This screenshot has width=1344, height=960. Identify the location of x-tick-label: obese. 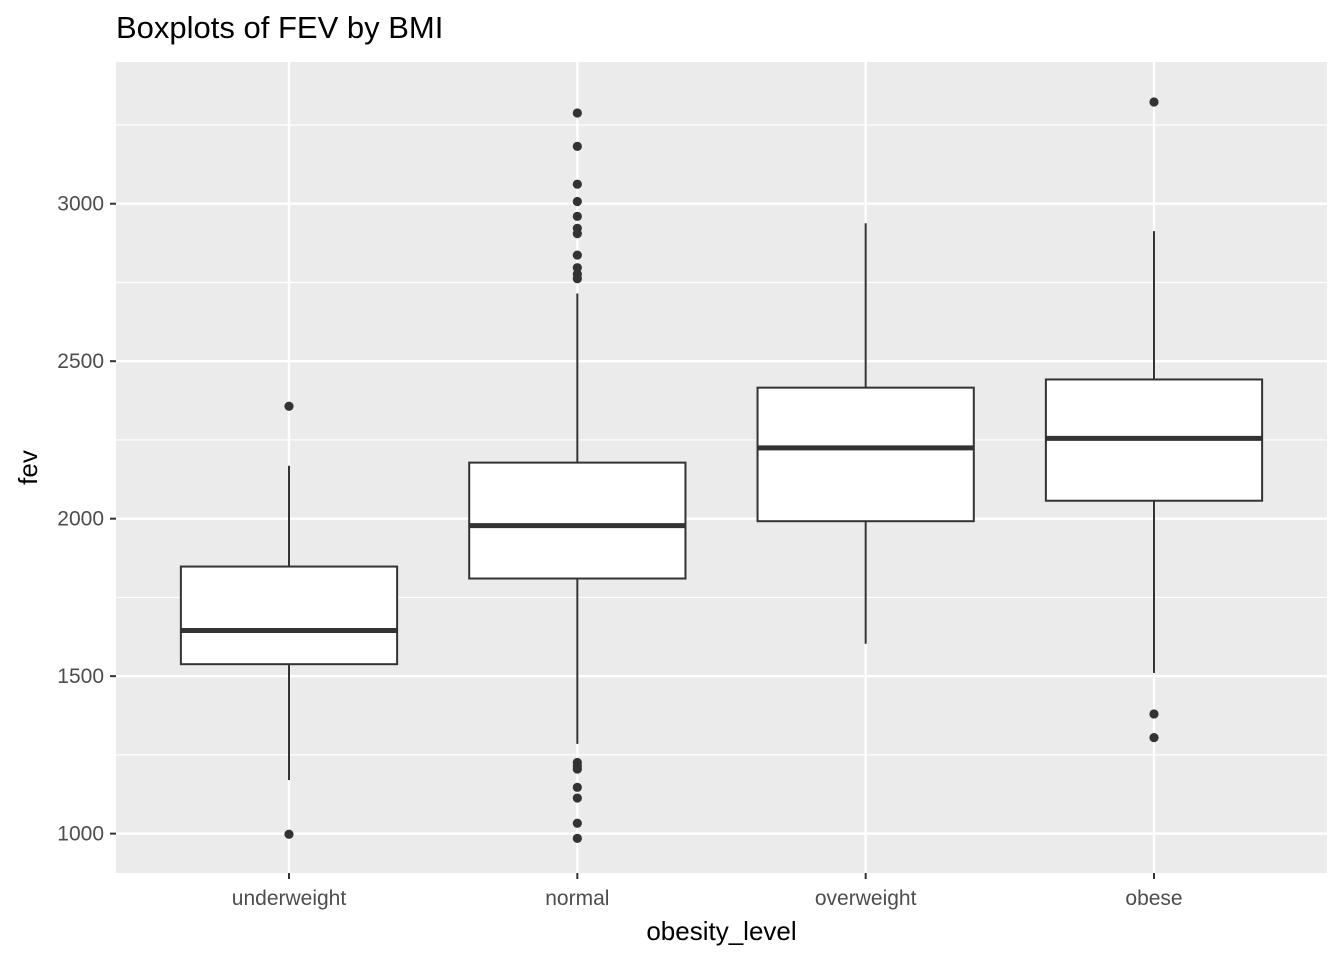
(1153, 898).